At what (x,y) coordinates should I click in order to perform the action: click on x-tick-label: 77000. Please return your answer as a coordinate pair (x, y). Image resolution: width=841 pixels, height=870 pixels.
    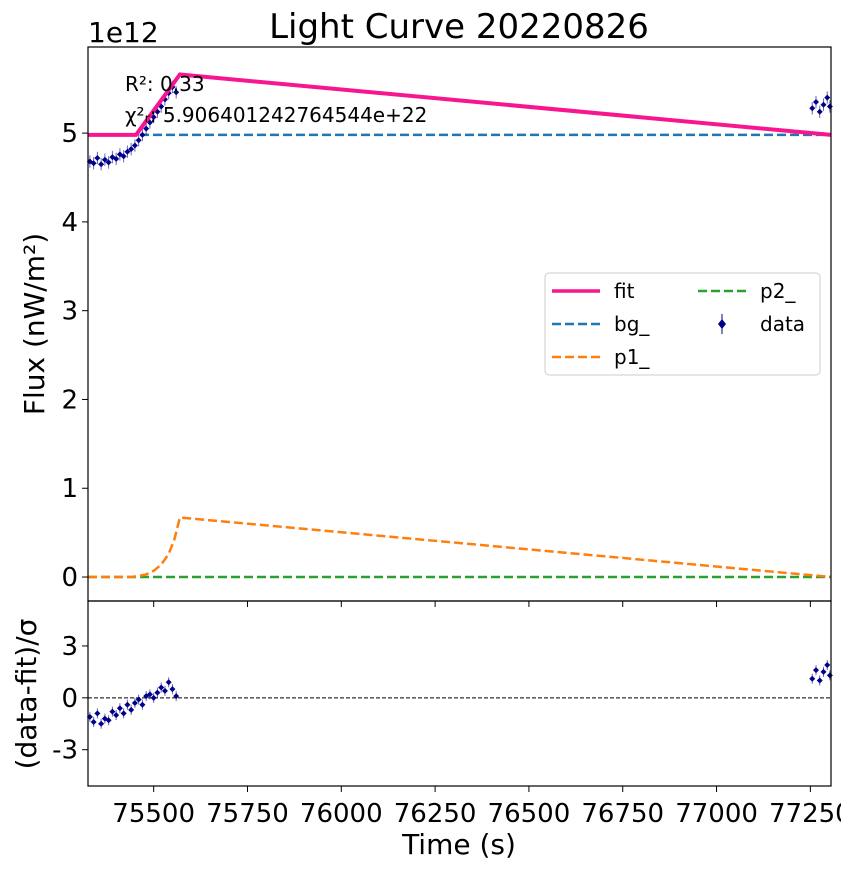
    Looking at the image, I should click on (716, 814).